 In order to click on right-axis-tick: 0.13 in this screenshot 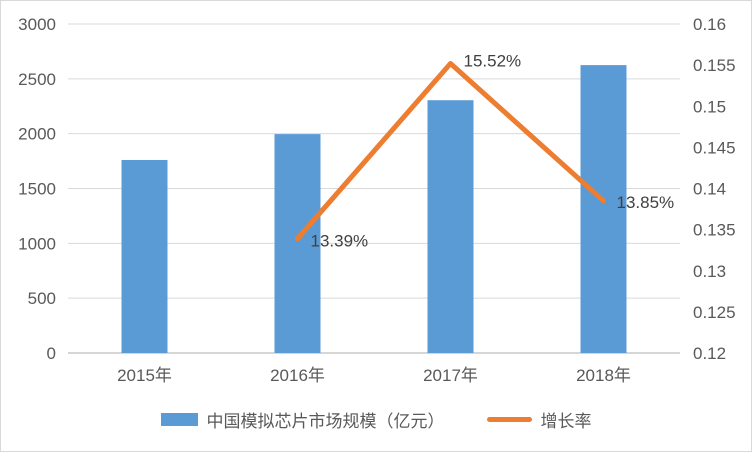, I will do `click(709, 271)`.